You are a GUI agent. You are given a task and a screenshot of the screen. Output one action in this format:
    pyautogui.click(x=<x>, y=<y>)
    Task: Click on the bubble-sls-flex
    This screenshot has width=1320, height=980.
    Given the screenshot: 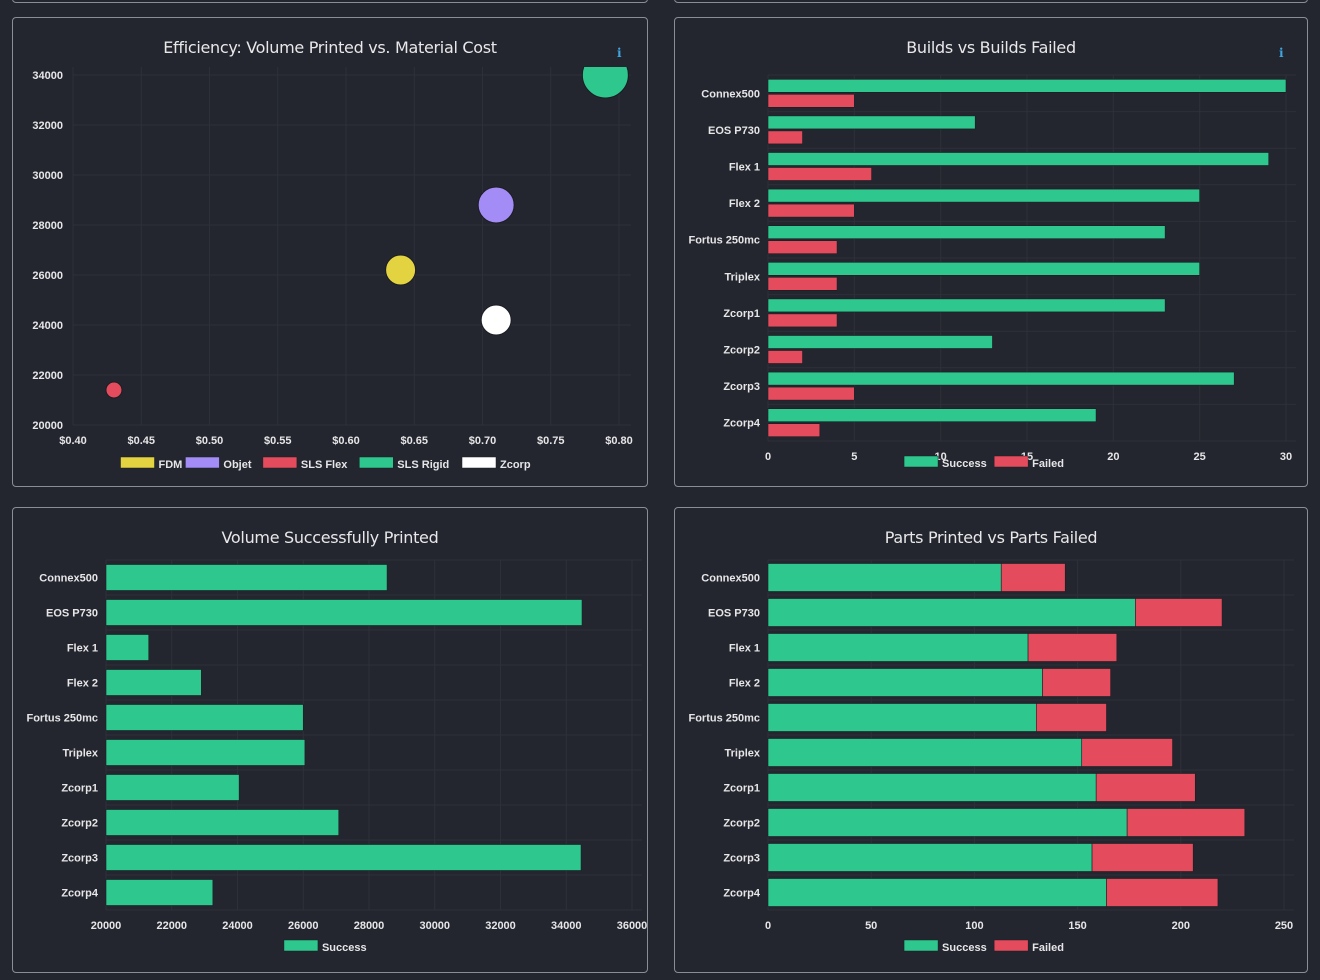 What is the action you would take?
    pyautogui.click(x=114, y=390)
    